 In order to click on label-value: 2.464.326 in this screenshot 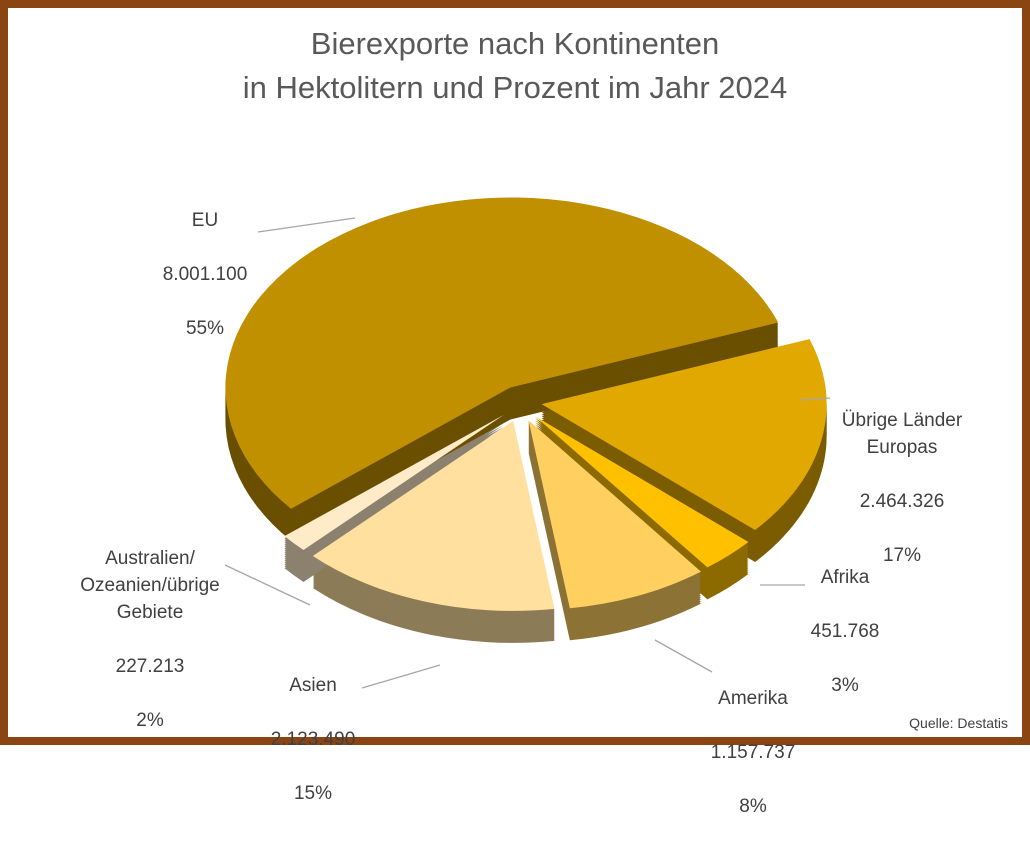, I will do `click(902, 501)`.